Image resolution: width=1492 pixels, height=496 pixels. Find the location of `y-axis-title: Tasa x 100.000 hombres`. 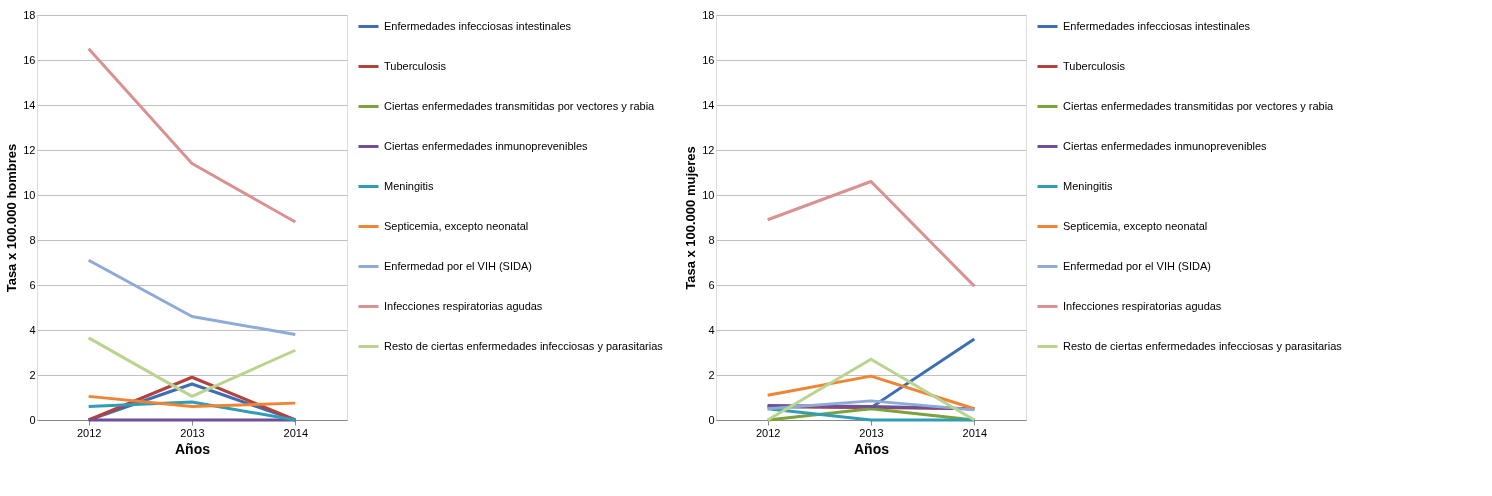

y-axis-title: Tasa x 100.000 hombres is located at coordinates (12, 218).